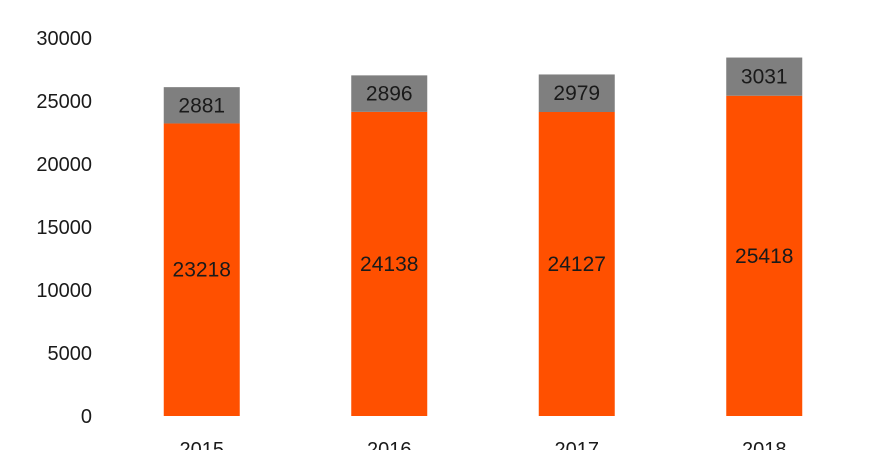  Describe the element at coordinates (64, 102) in the screenshot. I see `y-tick-label: 25000` at that location.